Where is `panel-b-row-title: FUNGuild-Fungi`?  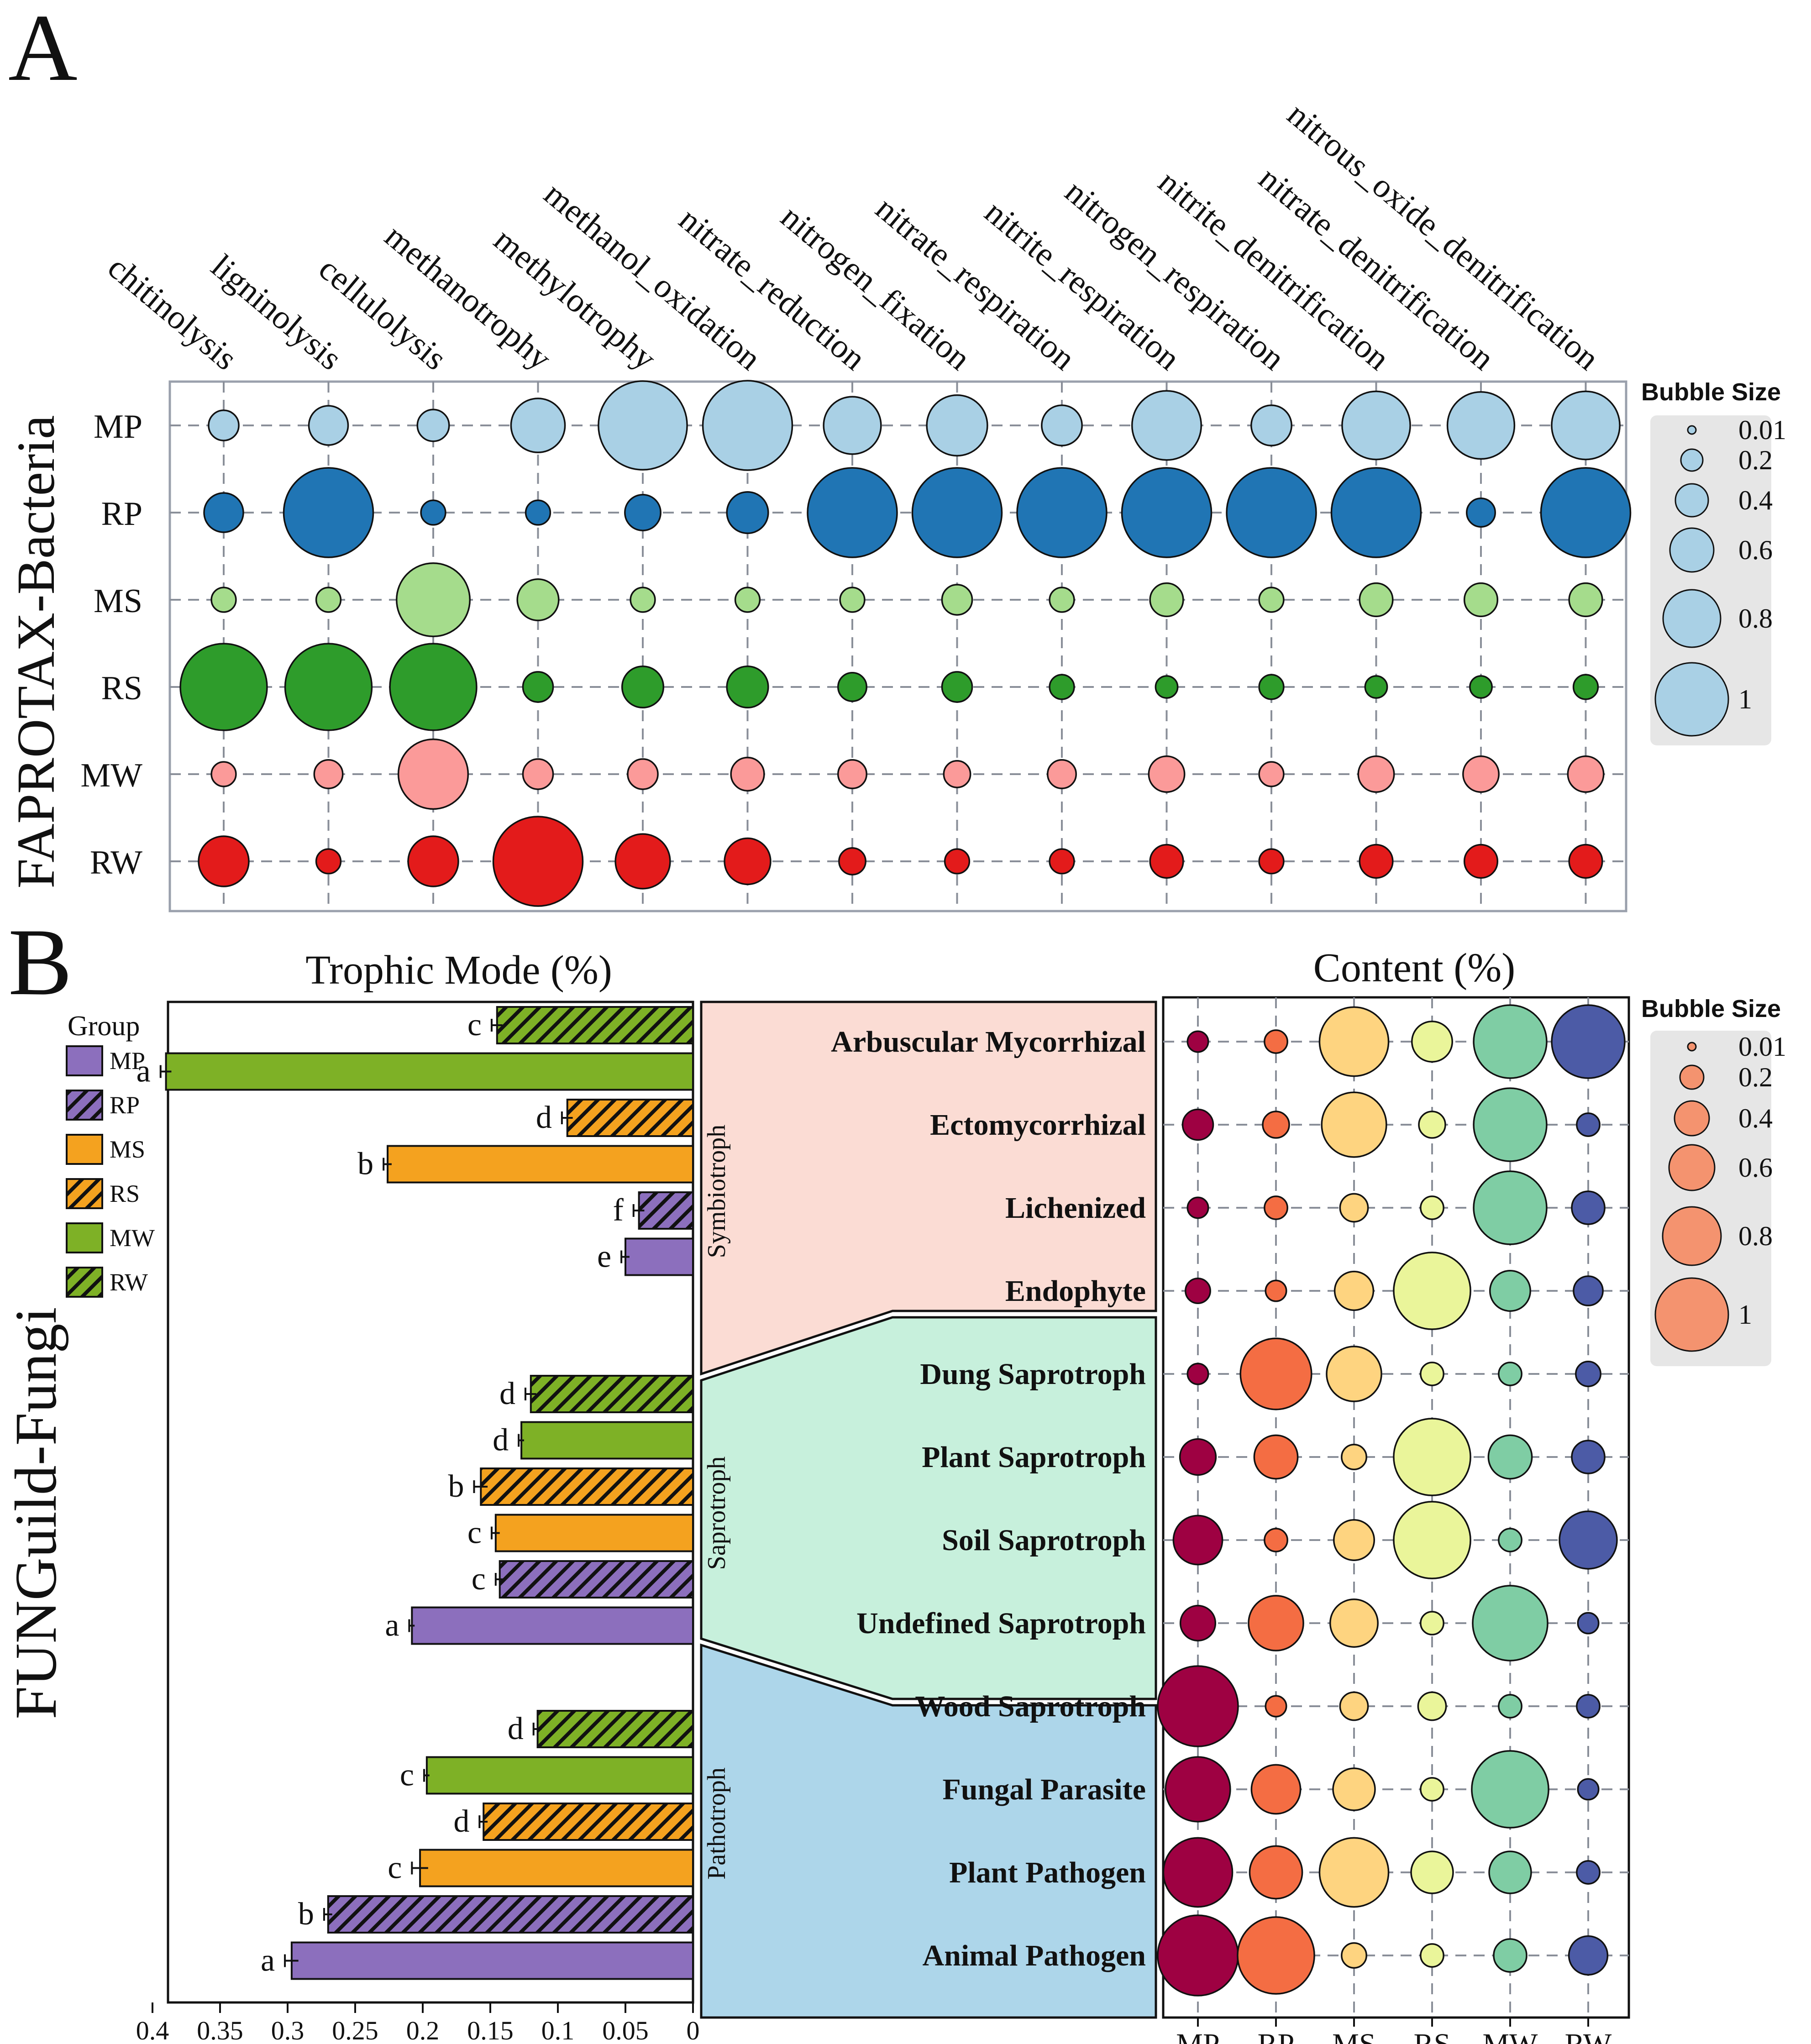 panel-b-row-title: FUNGuild-Fungi is located at coordinates (36, 1513).